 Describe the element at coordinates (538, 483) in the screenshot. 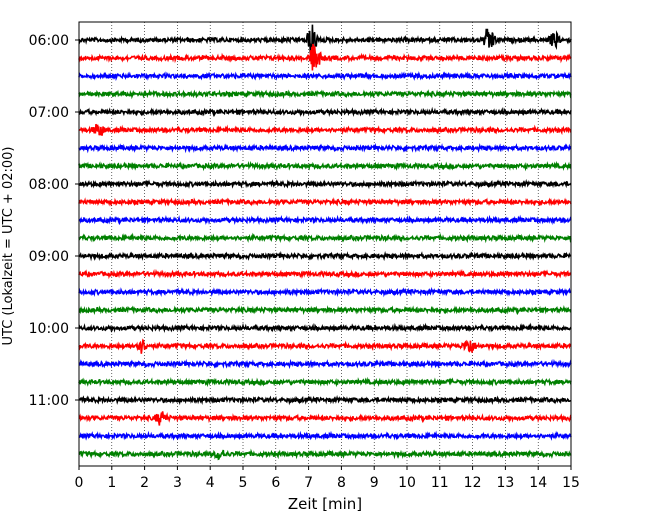

I see `x-tick-label: 14` at that location.